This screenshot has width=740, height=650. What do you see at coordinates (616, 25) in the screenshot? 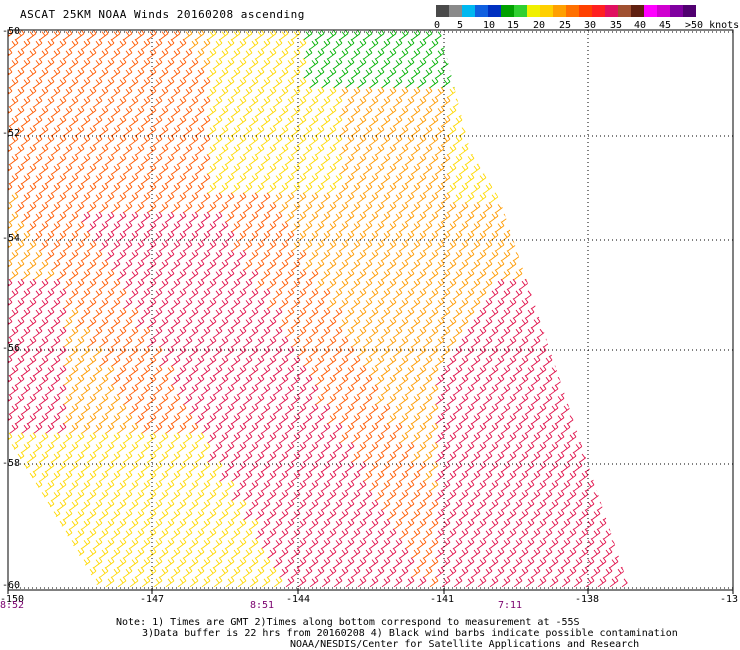
I see `scale-label-7: 35` at bounding box center [616, 25].